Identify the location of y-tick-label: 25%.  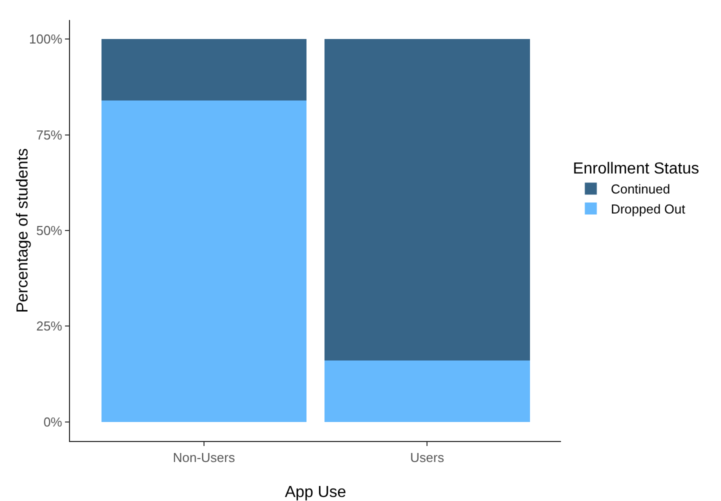
(49, 326).